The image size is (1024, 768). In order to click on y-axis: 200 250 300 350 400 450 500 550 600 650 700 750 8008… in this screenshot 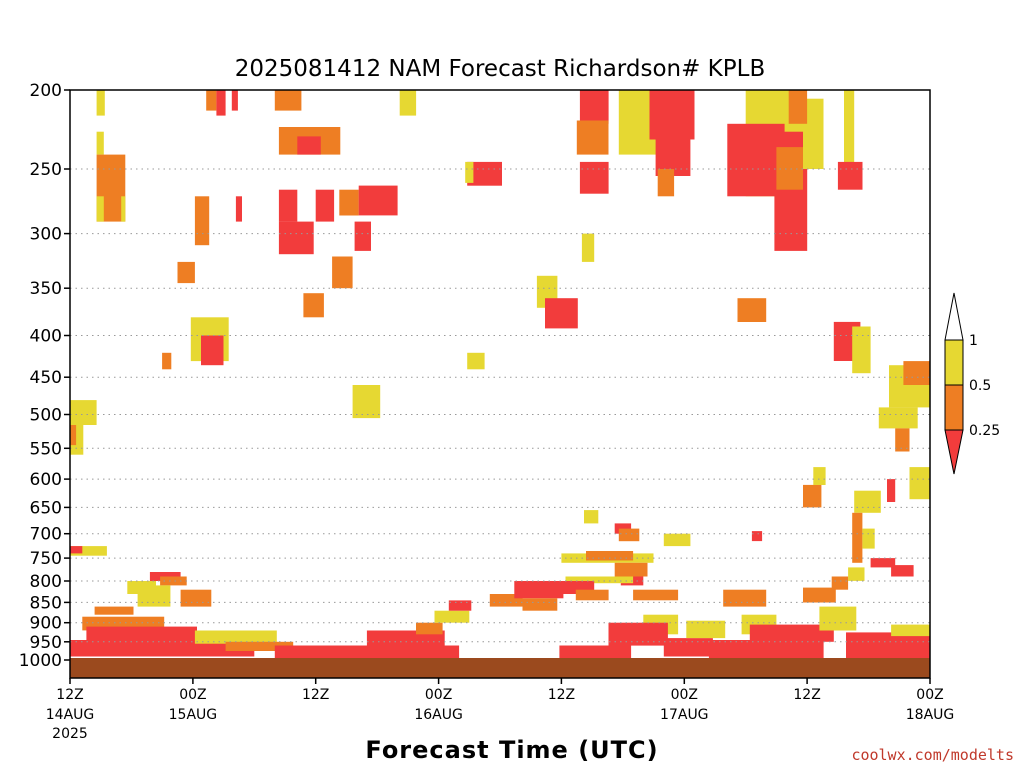, I will do `click(44, 376)`.